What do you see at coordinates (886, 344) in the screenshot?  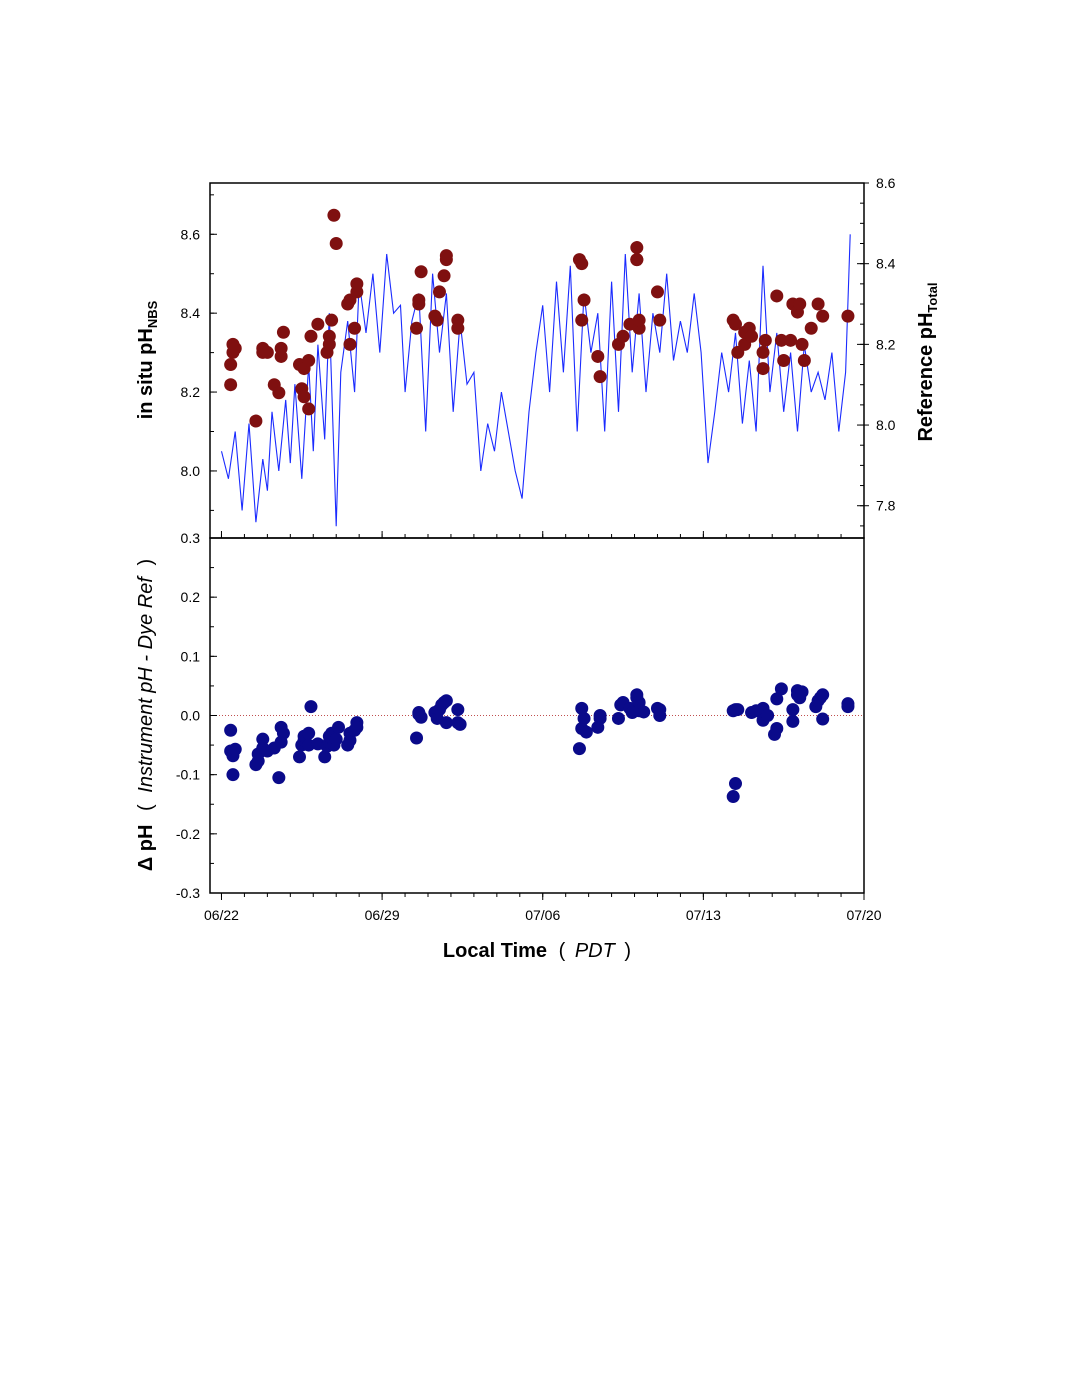 I see `top-right-tick-label: 8.2` at bounding box center [886, 344].